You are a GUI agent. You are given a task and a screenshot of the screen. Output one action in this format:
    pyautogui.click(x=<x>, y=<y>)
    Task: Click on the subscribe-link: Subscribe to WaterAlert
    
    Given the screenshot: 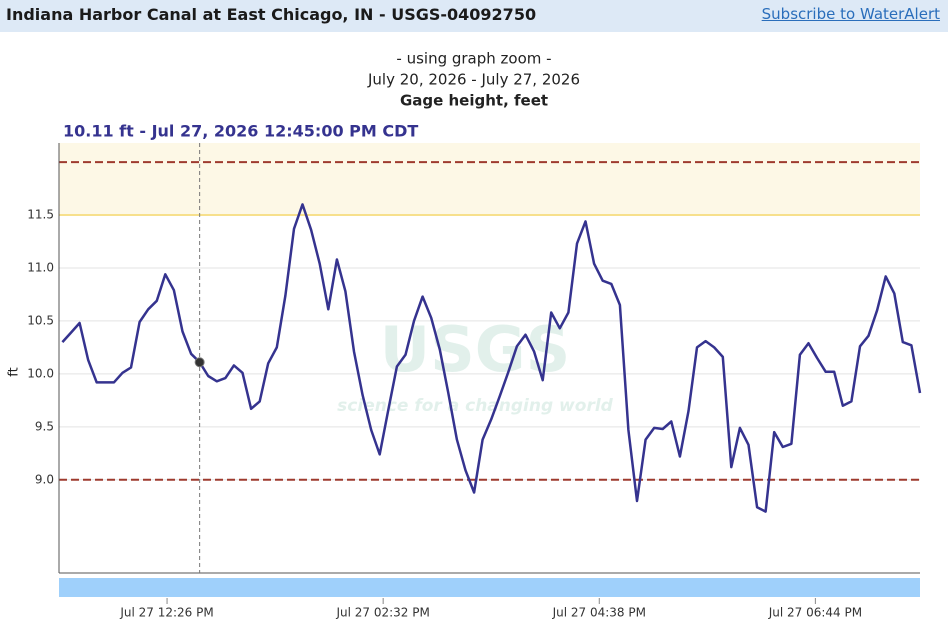 What is the action you would take?
    pyautogui.click(x=850, y=14)
    